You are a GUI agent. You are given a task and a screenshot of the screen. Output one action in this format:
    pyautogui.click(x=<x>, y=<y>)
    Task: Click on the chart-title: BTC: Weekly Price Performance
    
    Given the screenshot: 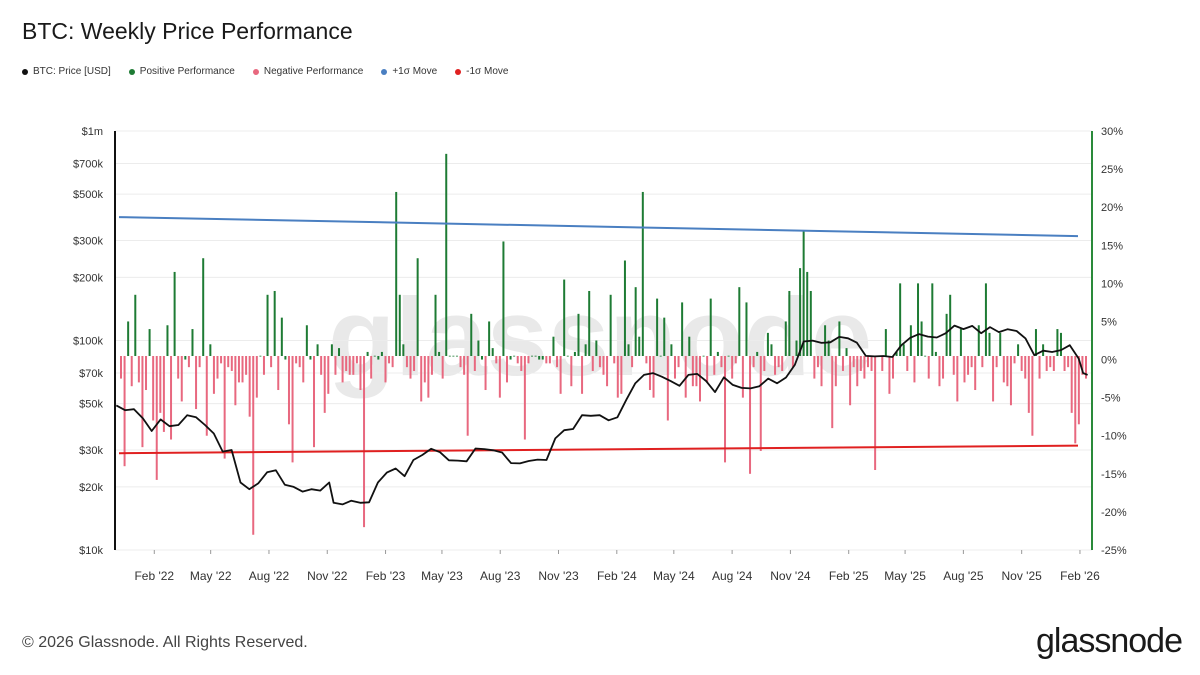 What is the action you would take?
    pyautogui.click(x=187, y=31)
    